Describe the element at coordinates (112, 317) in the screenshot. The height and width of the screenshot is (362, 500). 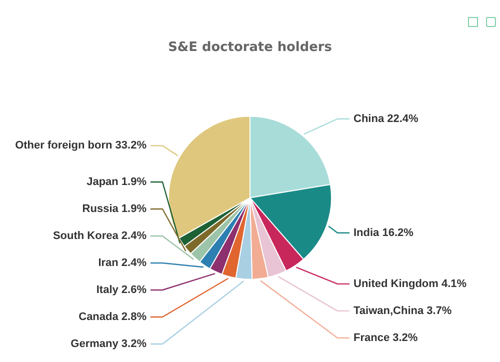
I see `slice-label: Canada 2.8%` at that location.